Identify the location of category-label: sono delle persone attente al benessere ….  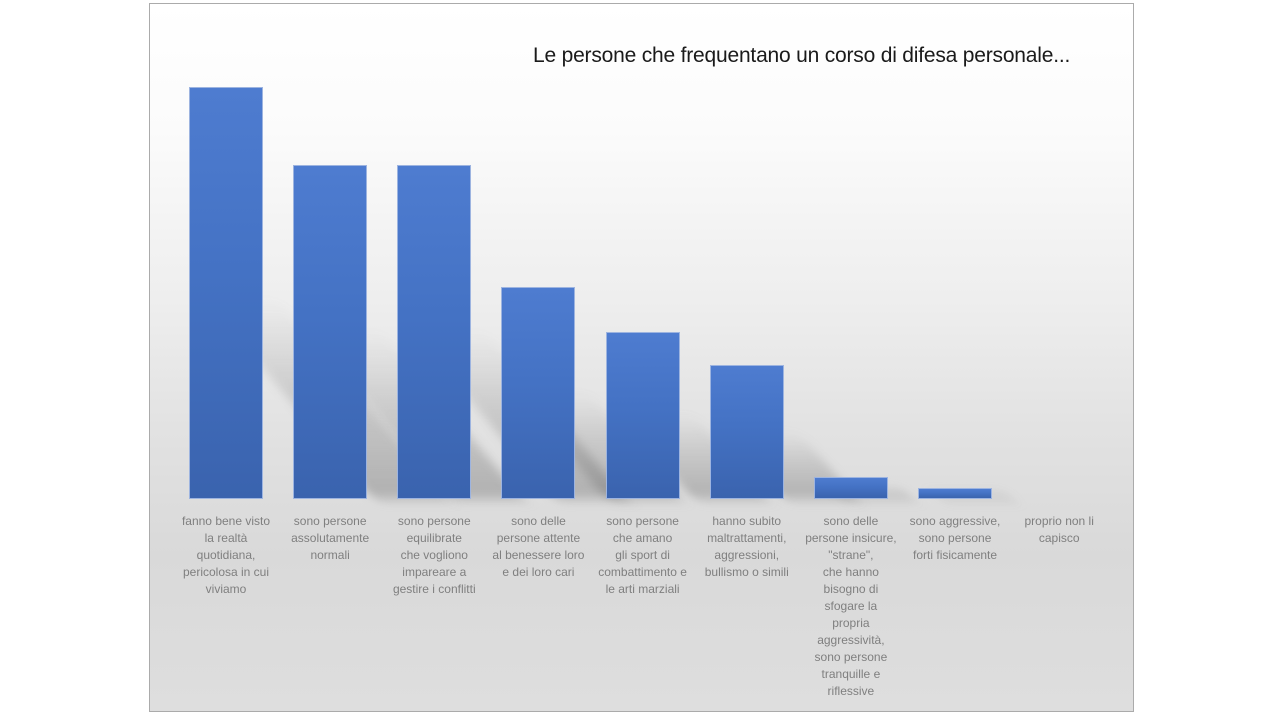
(538, 546).